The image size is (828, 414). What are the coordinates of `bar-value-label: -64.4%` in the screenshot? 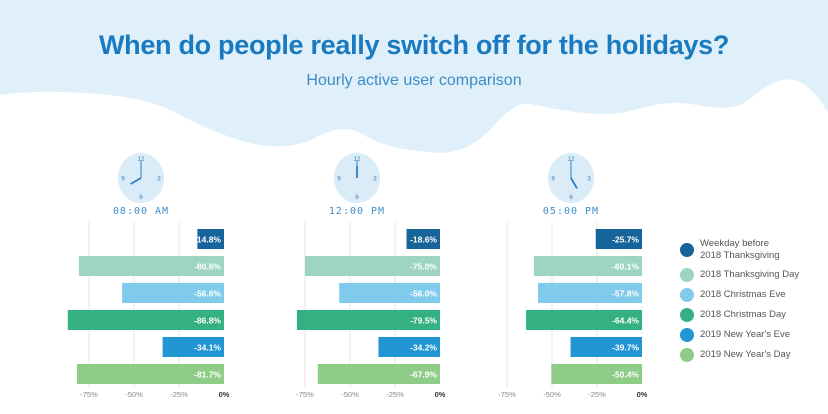 It's located at (625, 321).